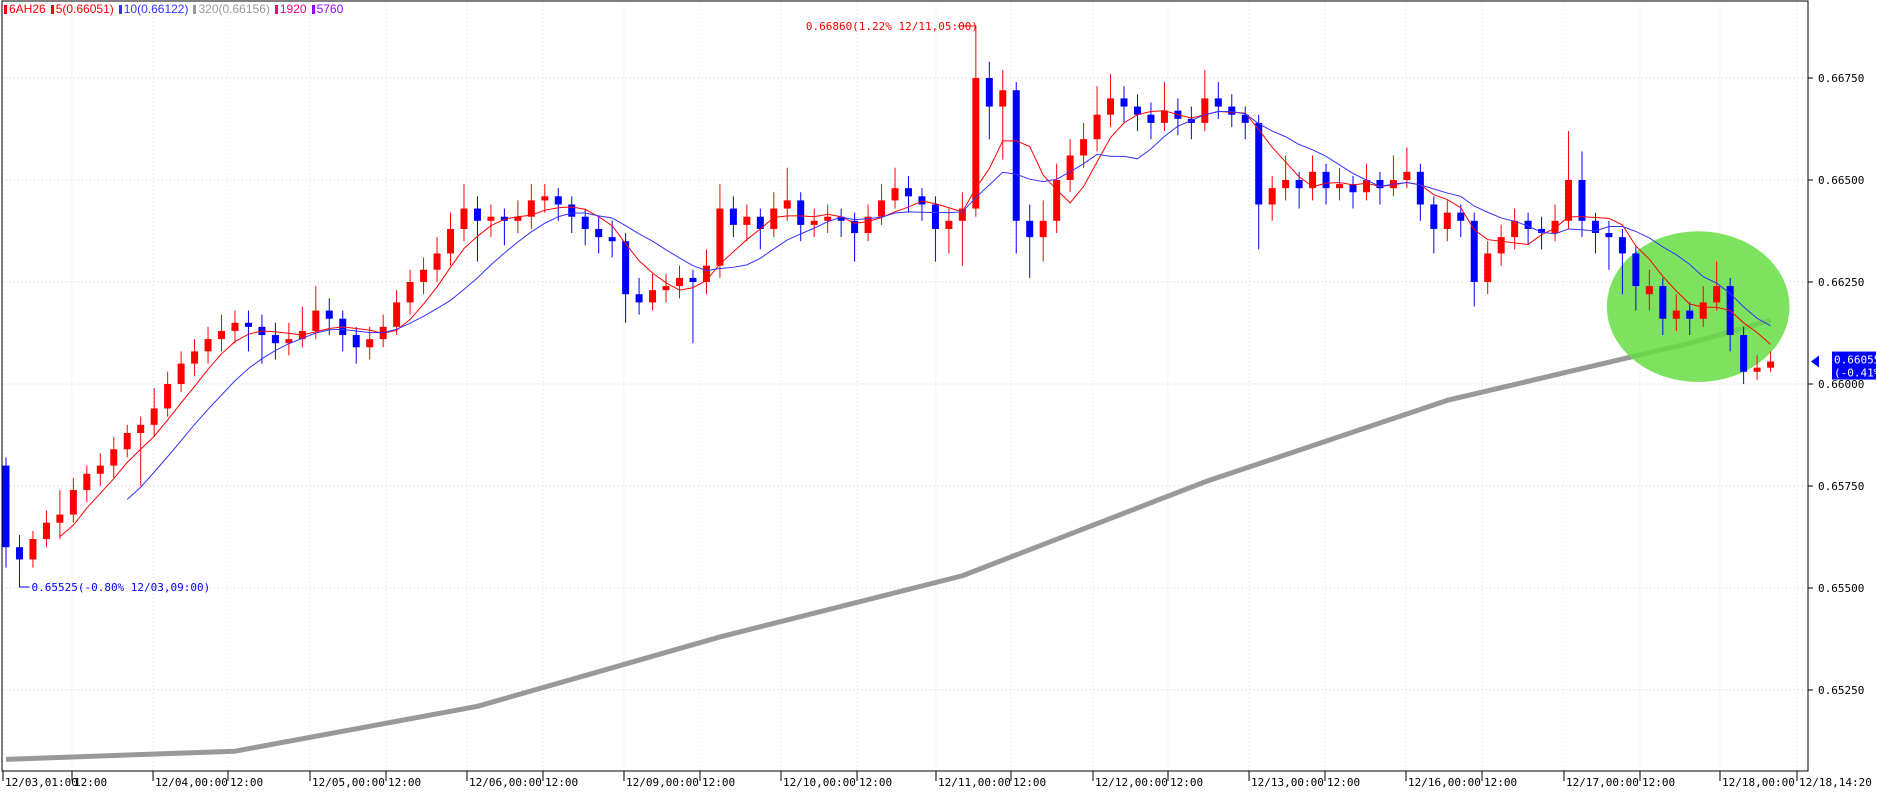  I want to click on last-price-marker-icon, so click(1815, 361).